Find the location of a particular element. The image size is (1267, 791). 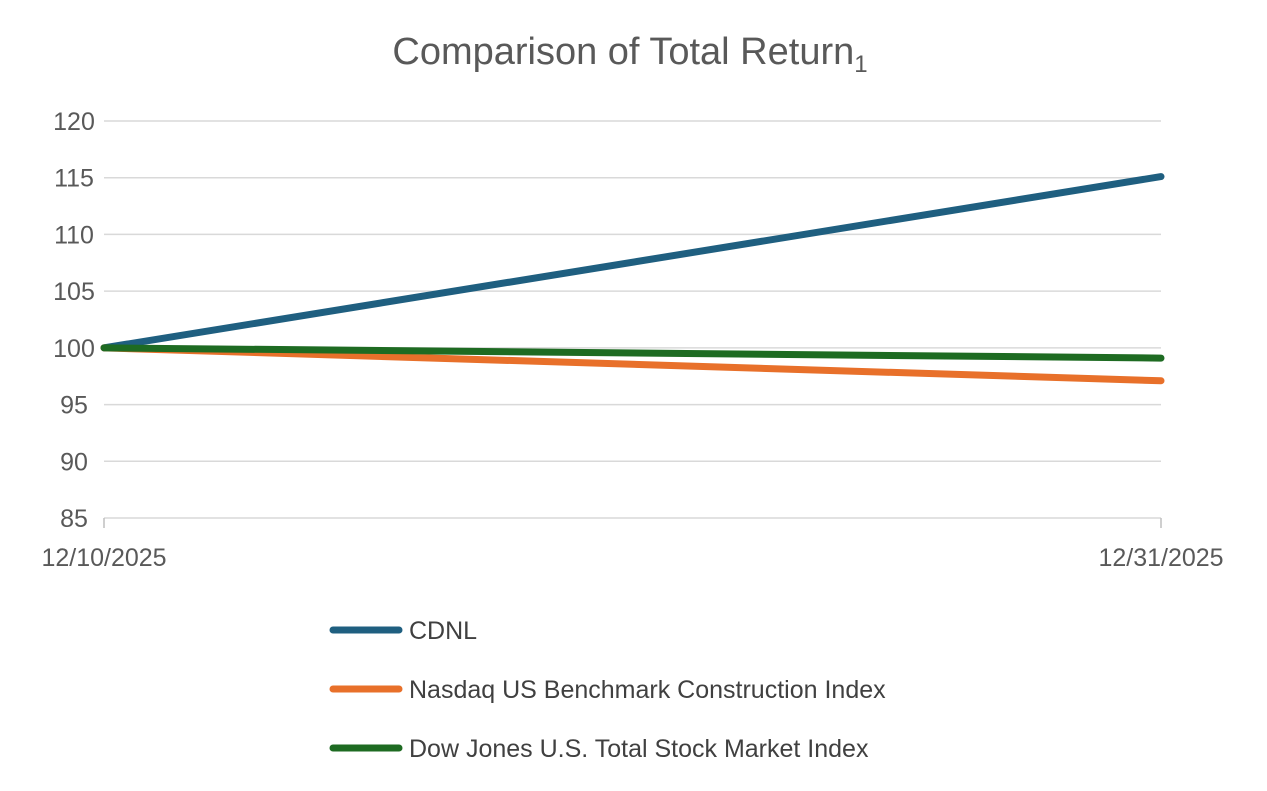

chart-title-text: Comparison of Total Return is located at coordinates (623, 52).